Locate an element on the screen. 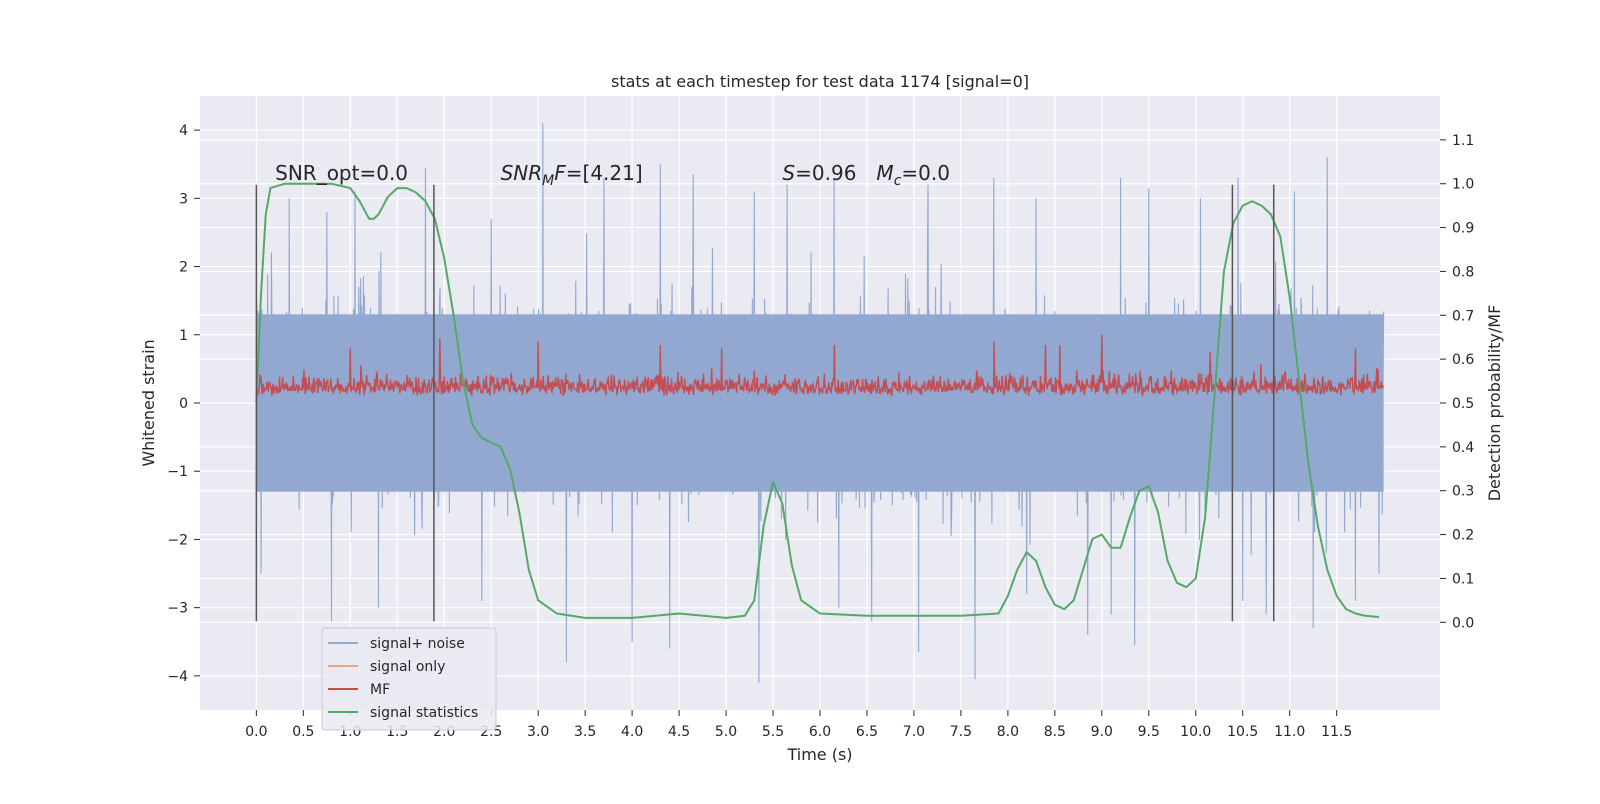  y-tick-label: −3 is located at coordinates (177, 609).